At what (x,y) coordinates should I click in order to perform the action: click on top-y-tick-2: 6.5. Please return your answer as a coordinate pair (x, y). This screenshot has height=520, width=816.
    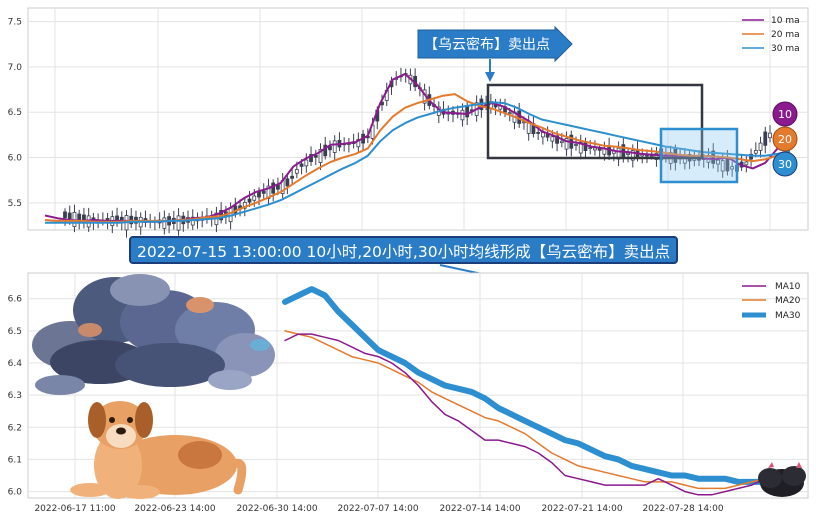
    Looking at the image, I should click on (15, 113).